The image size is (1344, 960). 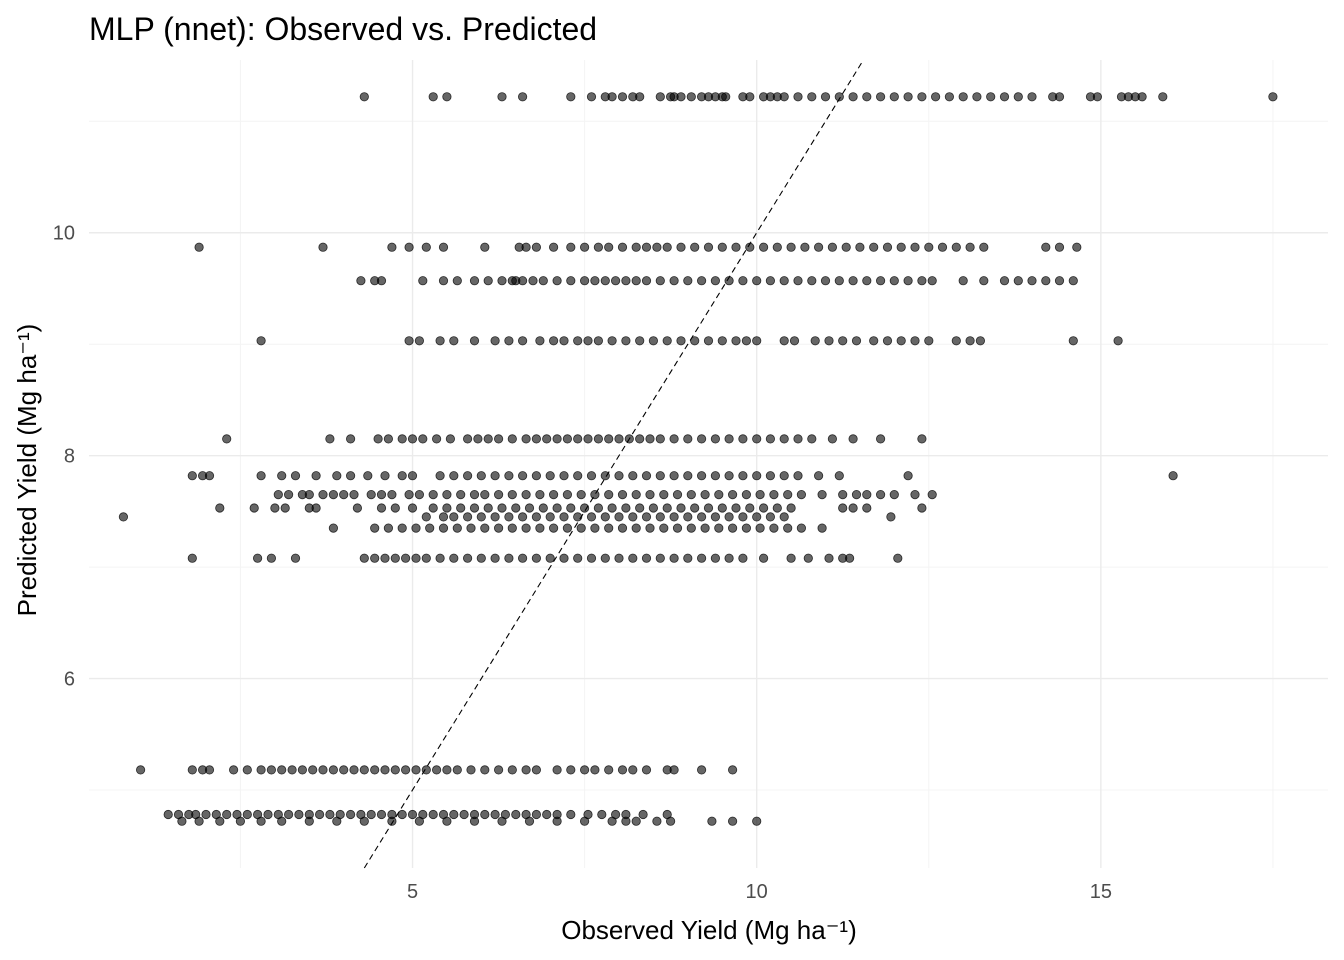 What do you see at coordinates (27, 470) in the screenshot?
I see `y-axis-title: Predicted Yield (Mg ha⁻¹)` at bounding box center [27, 470].